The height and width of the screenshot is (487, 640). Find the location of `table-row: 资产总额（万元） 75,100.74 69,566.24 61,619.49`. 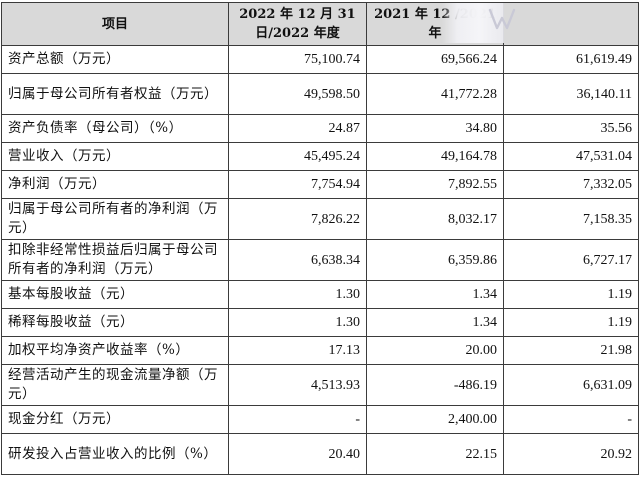

table-row: 资产总额（万元） 75,100.74 69,566.24 61,619.49 is located at coordinates (320, 59).